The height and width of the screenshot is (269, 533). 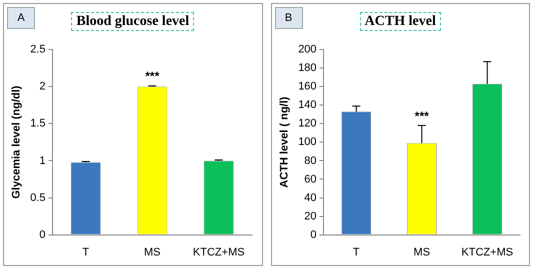 I want to click on text: B, so click(x=288, y=18).